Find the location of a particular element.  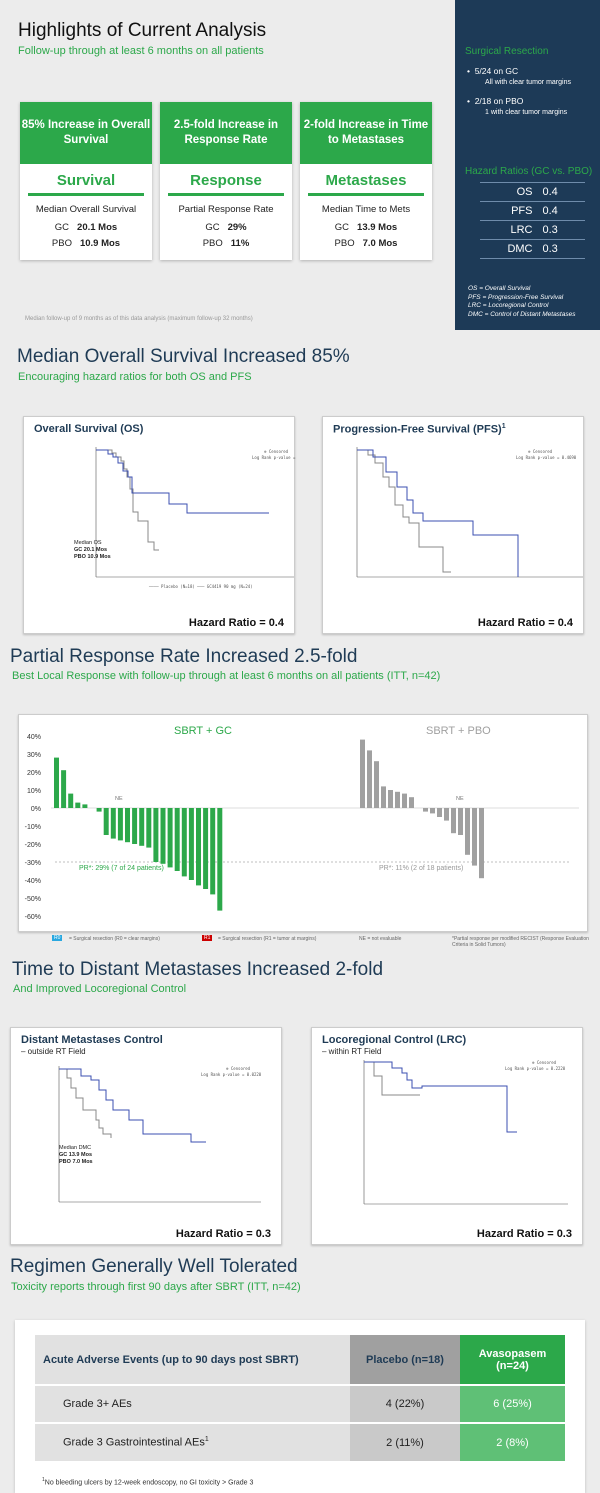

y-tick-label: 0% is located at coordinates (36, 809).